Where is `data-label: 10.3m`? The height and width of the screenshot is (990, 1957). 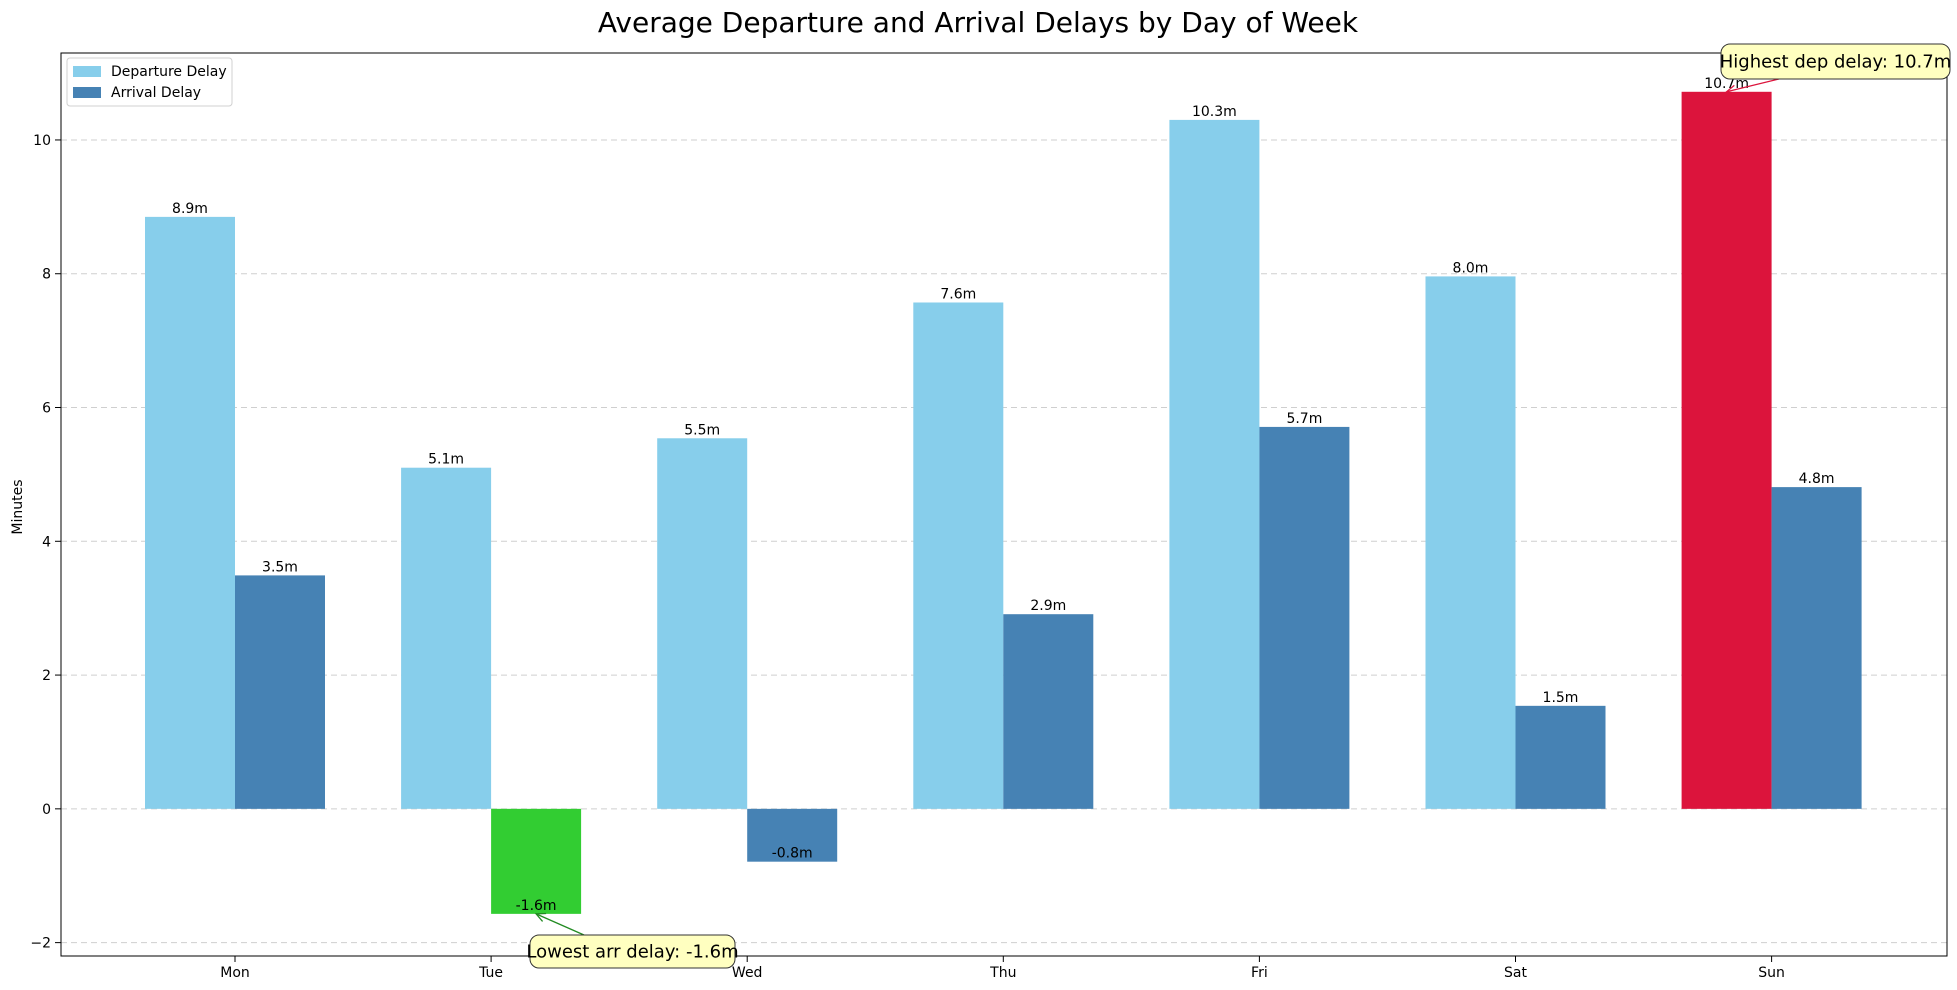 data-label: 10.3m is located at coordinates (1214, 112).